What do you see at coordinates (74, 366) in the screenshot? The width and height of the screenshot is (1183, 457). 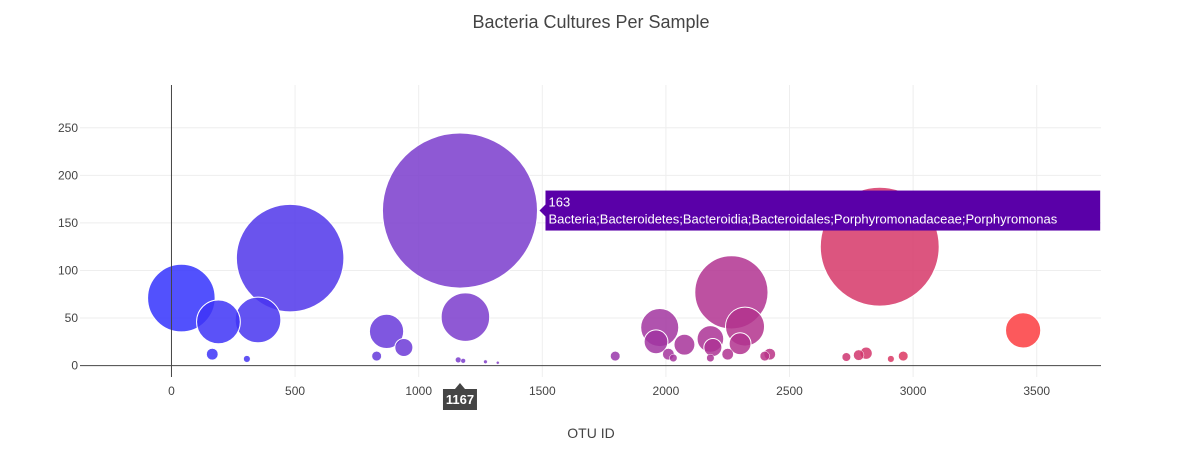 I see `y-tick-label: 0` at bounding box center [74, 366].